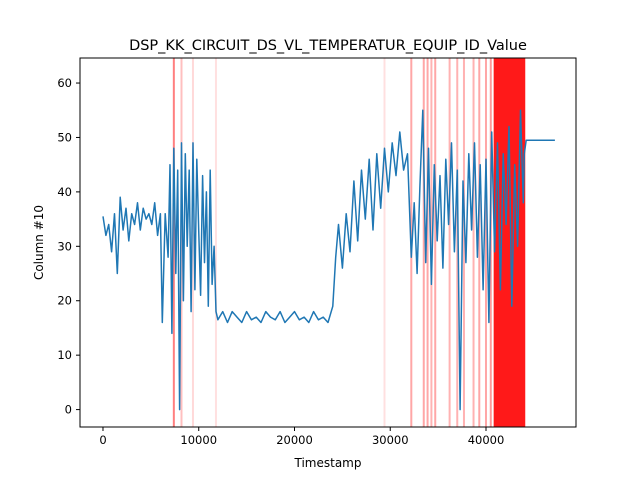 This screenshot has height=480, width=640. What do you see at coordinates (64, 192) in the screenshot?
I see `y-tick-label: 40` at bounding box center [64, 192].